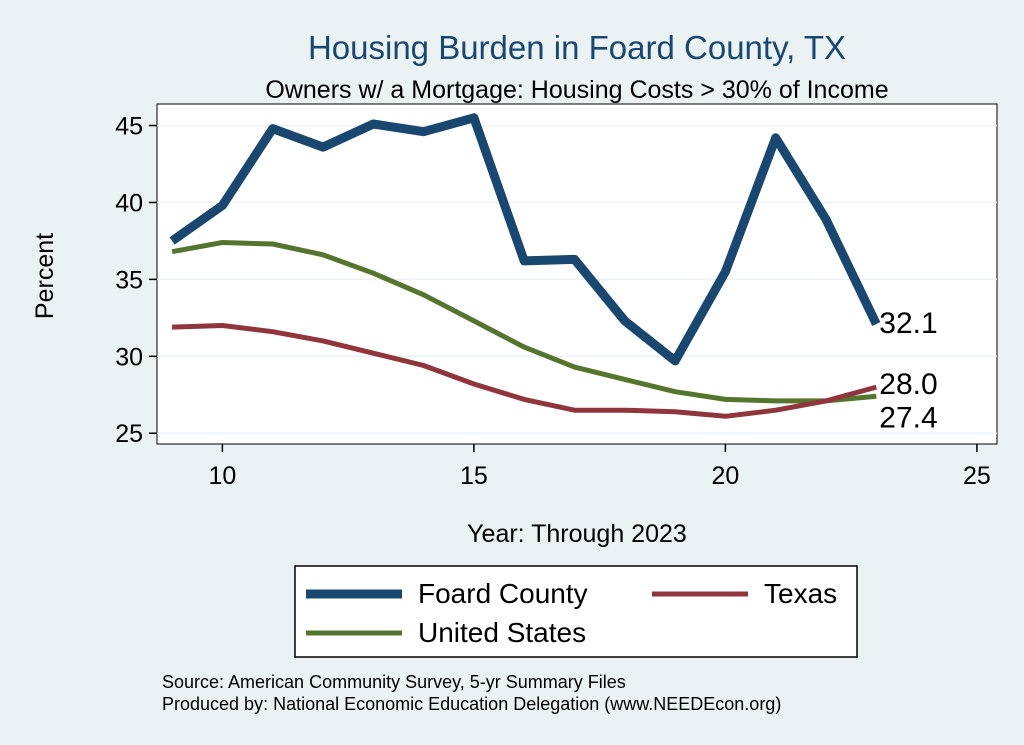  I want to click on end-labels: 32.1 28.027.4, so click(908, 370).